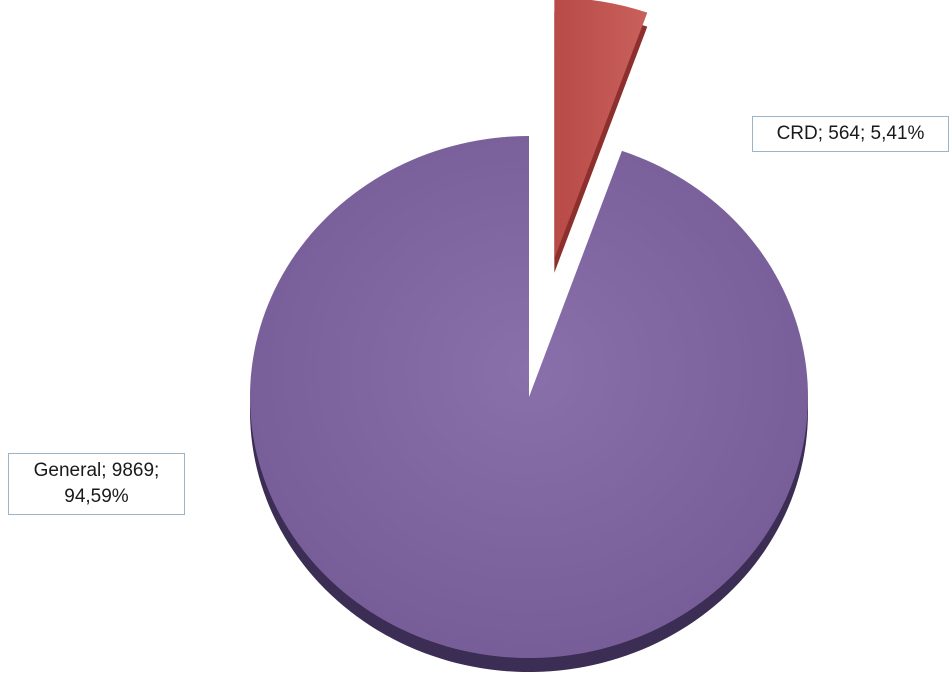 The width and height of the screenshot is (952, 685). I want to click on data-label-general-line2: 94,59%, so click(96, 496).